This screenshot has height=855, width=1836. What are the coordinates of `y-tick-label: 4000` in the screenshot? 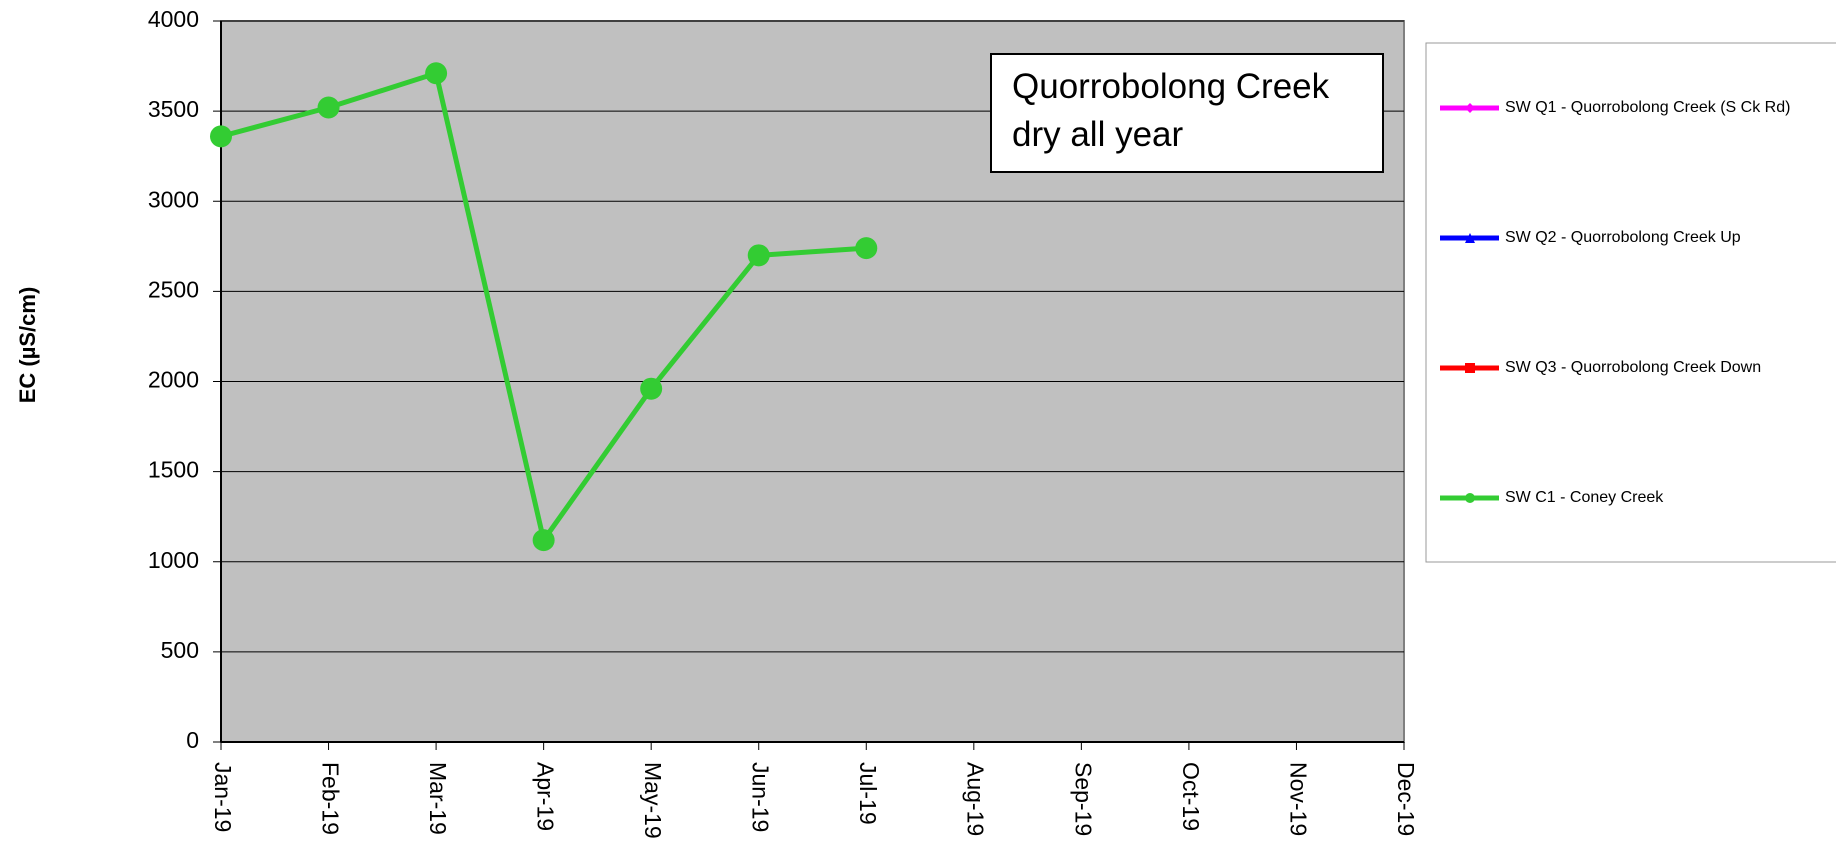 It's located at (173, 19).